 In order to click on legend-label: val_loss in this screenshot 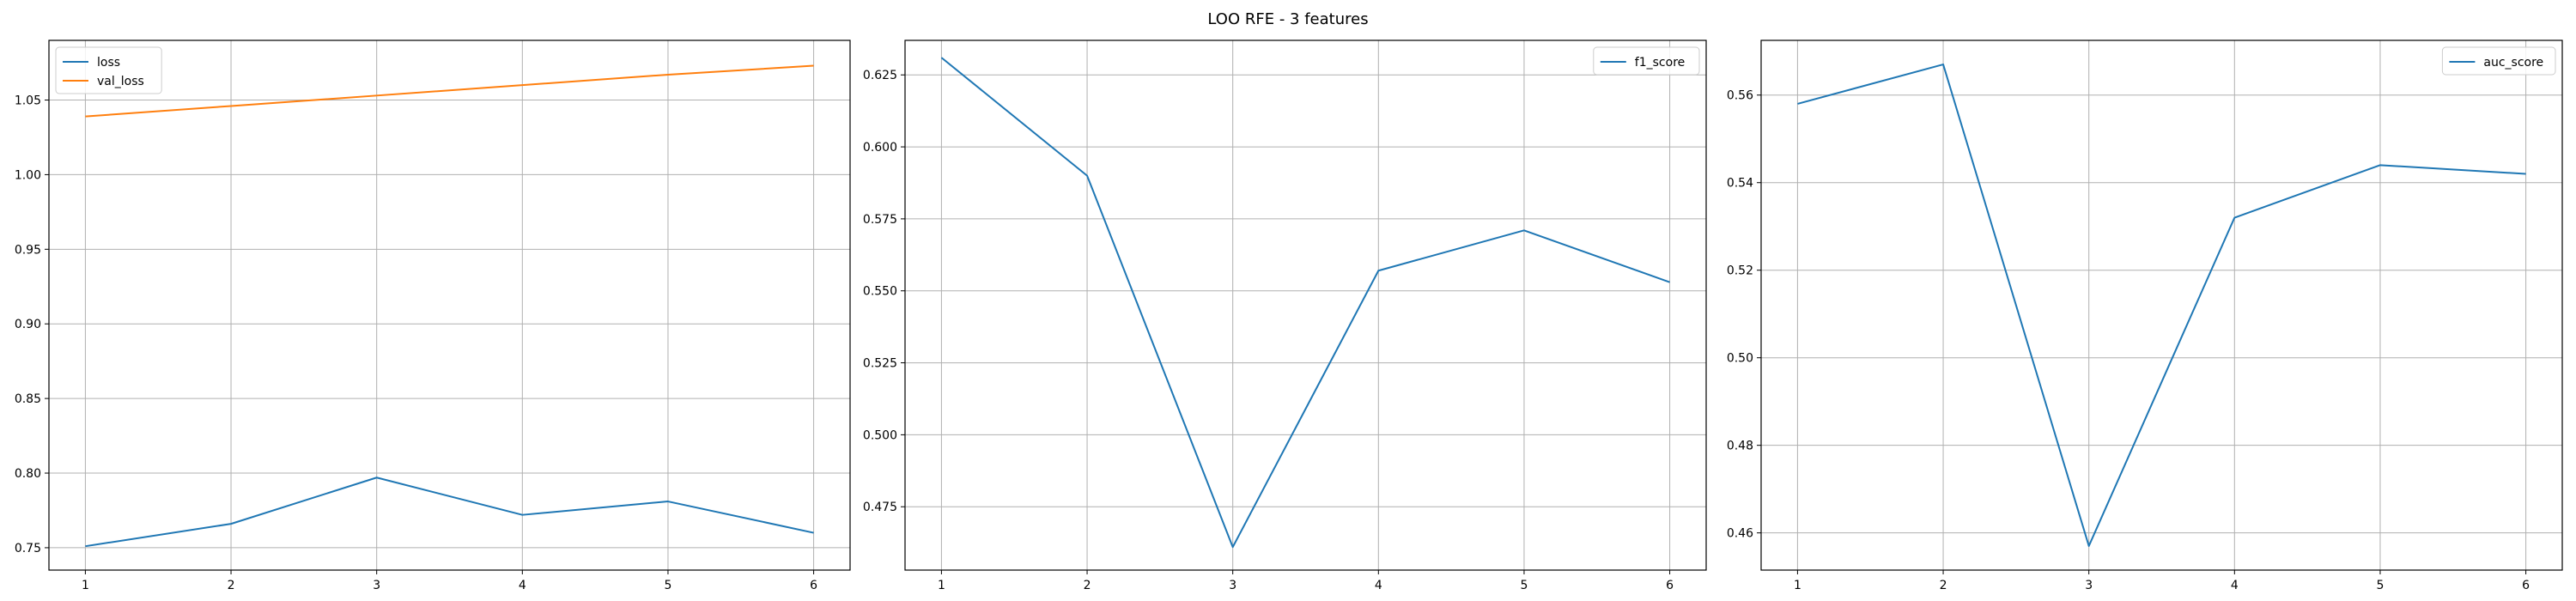, I will do `click(121, 81)`.